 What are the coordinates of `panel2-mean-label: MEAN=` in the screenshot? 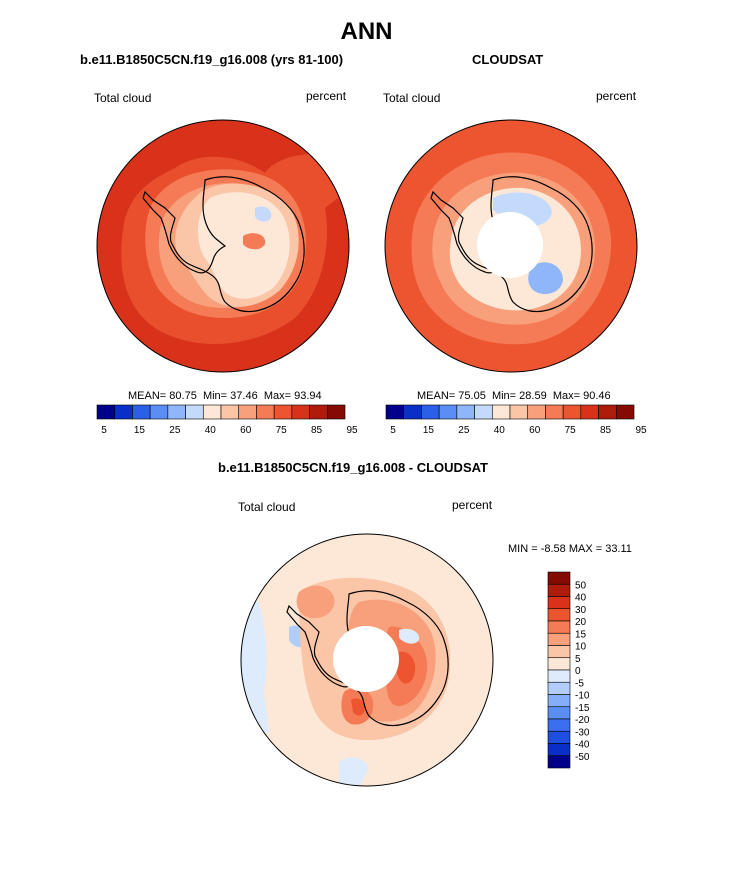 It's located at (436, 396).